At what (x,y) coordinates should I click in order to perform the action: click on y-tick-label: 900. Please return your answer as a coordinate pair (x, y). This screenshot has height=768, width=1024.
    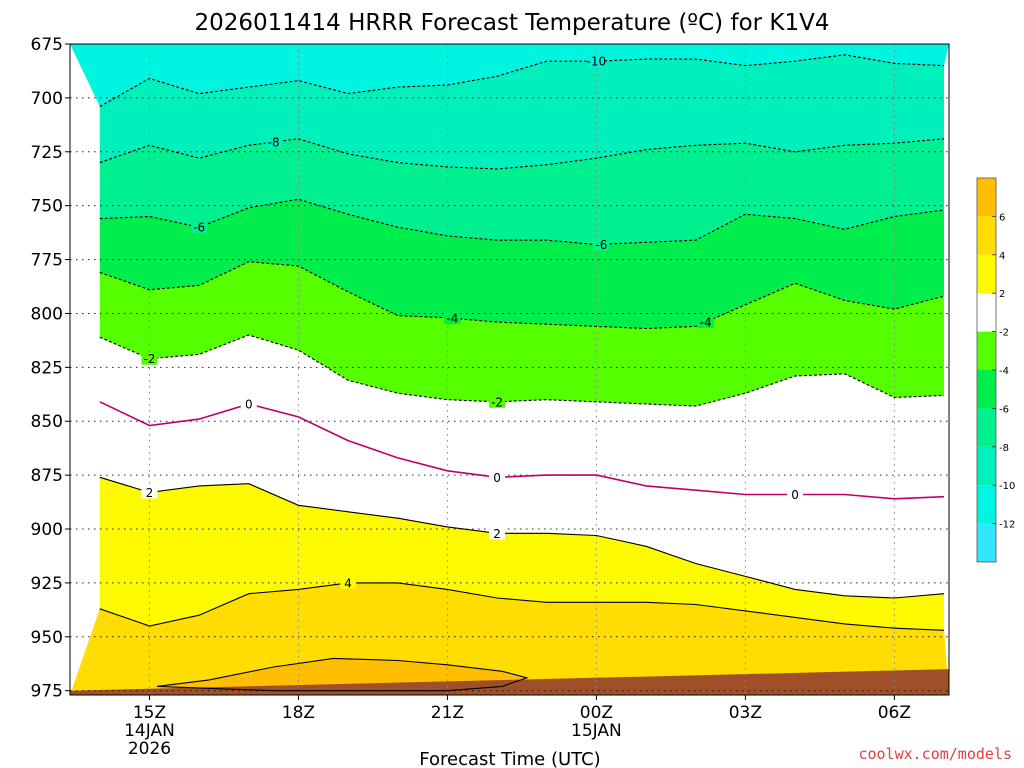
    Looking at the image, I should click on (47, 530).